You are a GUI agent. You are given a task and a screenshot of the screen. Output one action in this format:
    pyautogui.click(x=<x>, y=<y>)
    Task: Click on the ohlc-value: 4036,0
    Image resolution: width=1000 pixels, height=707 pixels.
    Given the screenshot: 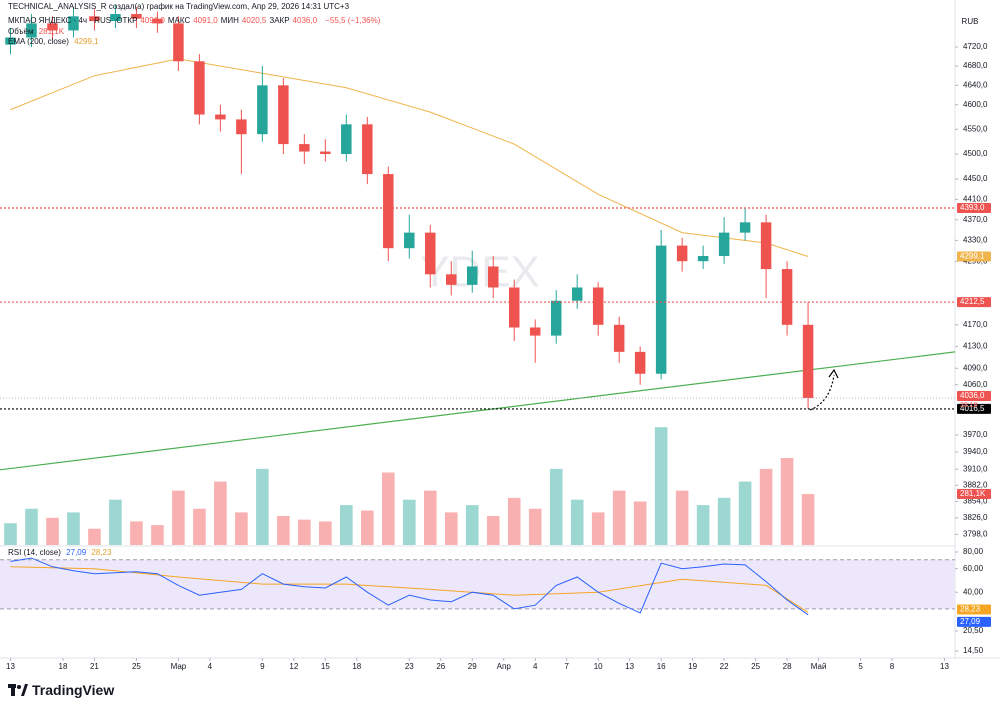 What is the action you would take?
    pyautogui.click(x=305, y=20)
    